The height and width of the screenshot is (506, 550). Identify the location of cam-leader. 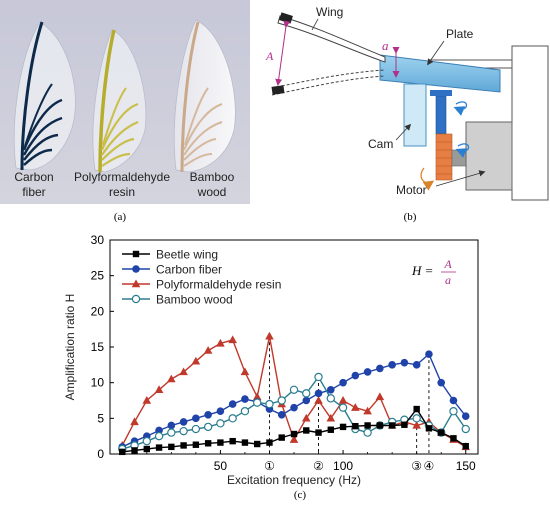
(403, 132).